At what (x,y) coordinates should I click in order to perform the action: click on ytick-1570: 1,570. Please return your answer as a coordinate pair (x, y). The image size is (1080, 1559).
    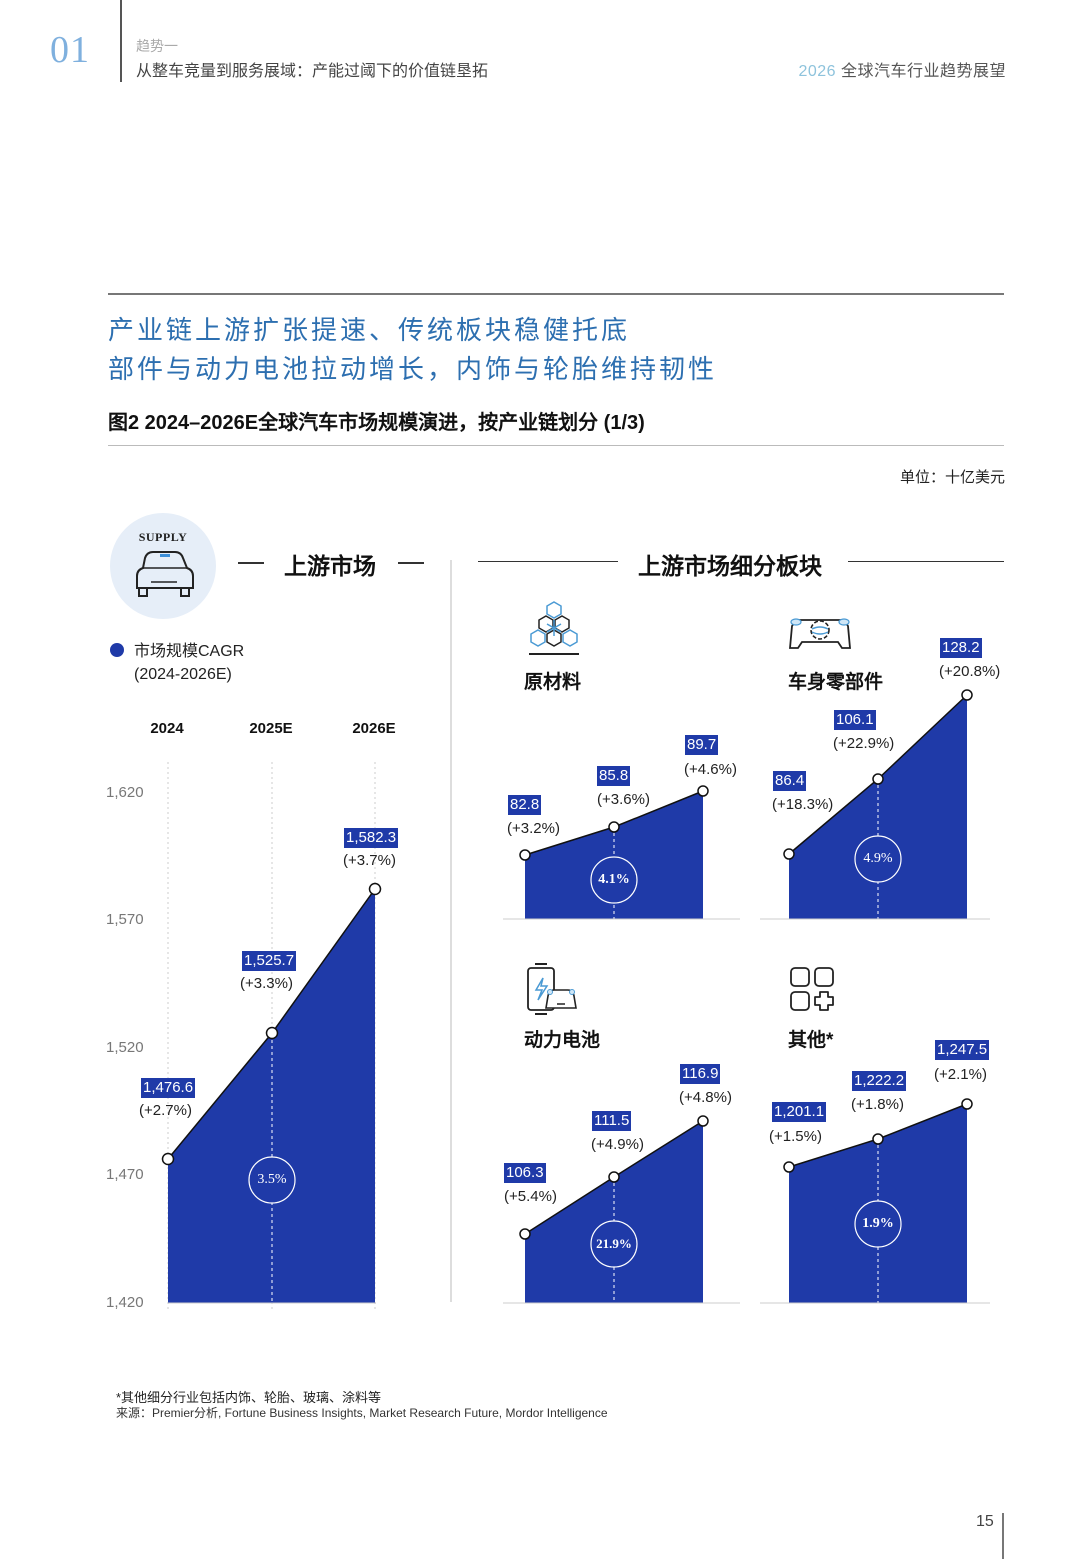
    Looking at the image, I should click on (125, 919).